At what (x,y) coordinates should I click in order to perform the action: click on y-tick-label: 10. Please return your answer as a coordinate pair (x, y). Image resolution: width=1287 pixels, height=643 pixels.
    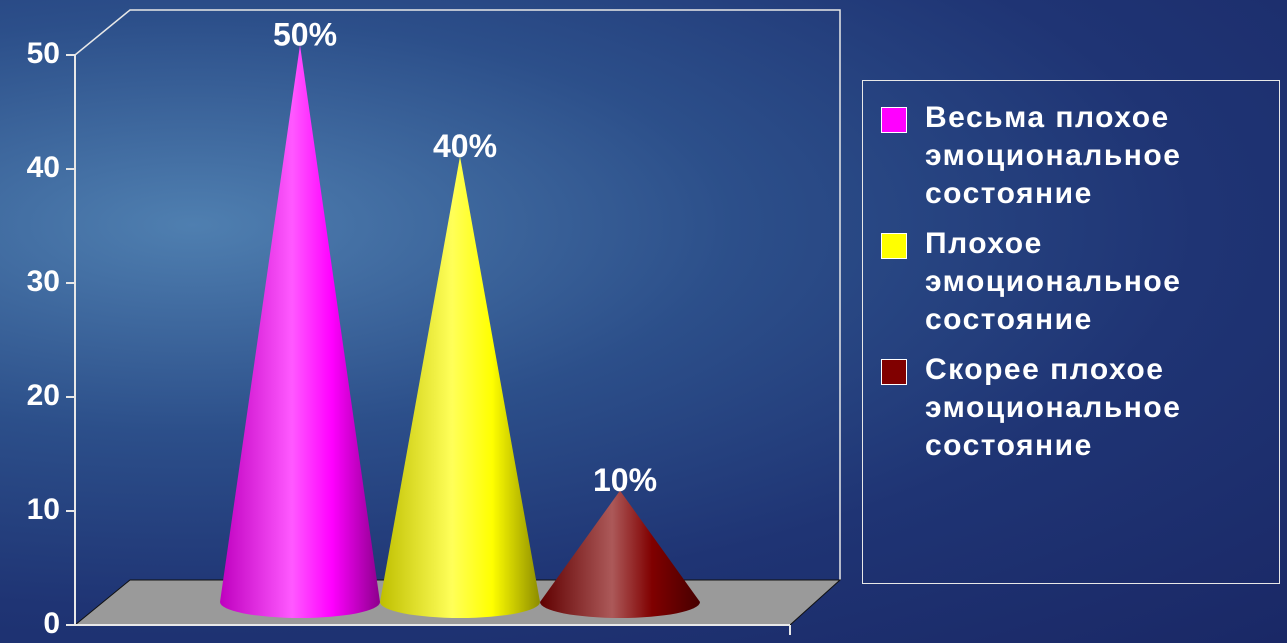
    Looking at the image, I should click on (43, 509).